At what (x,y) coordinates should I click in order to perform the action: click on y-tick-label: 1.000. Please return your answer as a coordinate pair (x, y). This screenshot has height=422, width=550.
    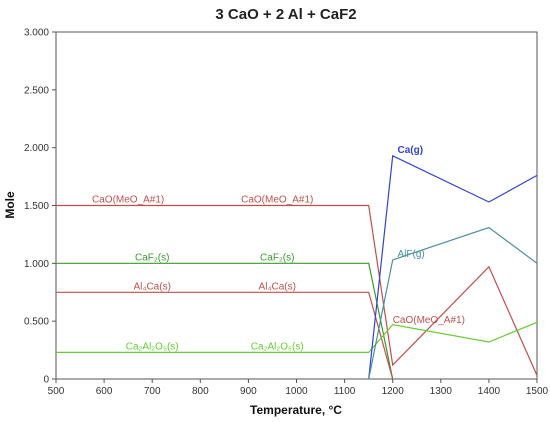
    Looking at the image, I should click on (36, 264).